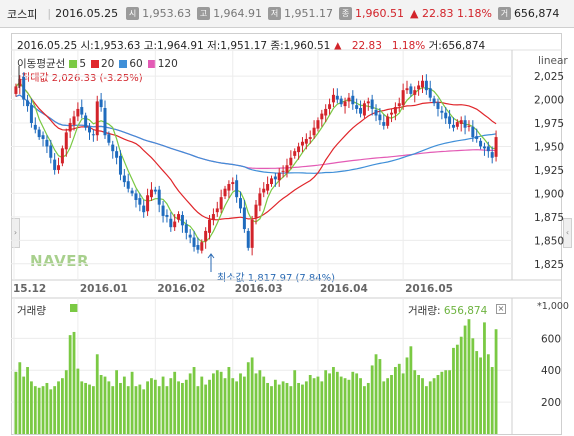  Describe the element at coordinates (504, 13) in the screenshot. I see `volume-icon: 거` at that location.